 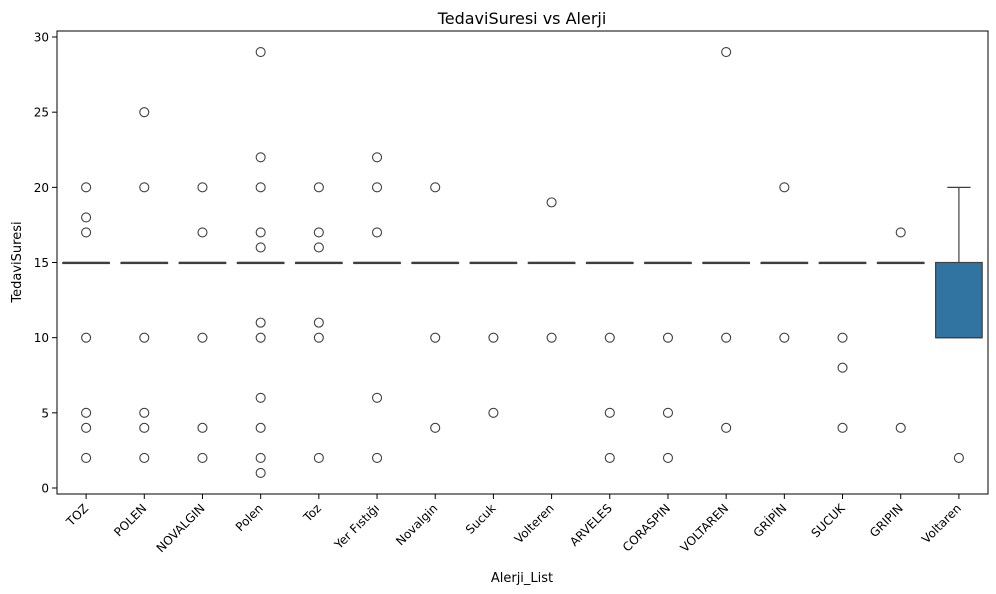 What do you see at coordinates (17, 262) in the screenshot?
I see `y-axis-label: TedaviSuresi` at bounding box center [17, 262].